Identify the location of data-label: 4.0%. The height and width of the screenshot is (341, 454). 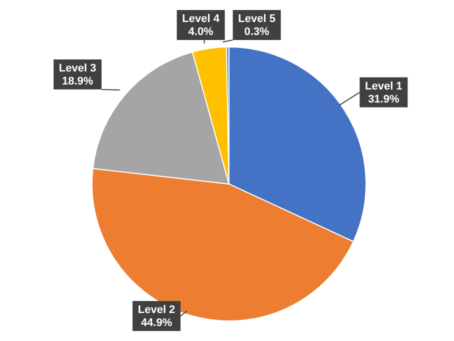
(201, 32).